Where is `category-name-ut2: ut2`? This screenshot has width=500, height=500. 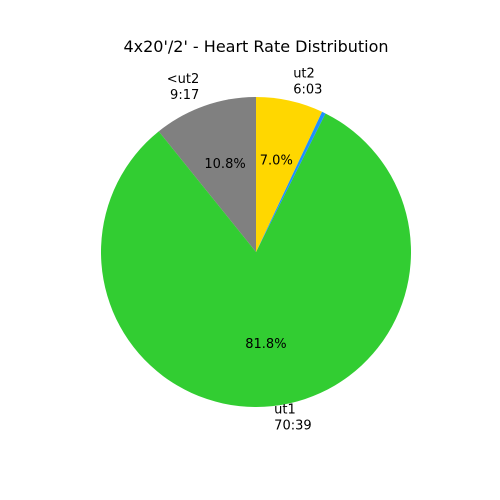 category-name-ut2: ut2 is located at coordinates (304, 74).